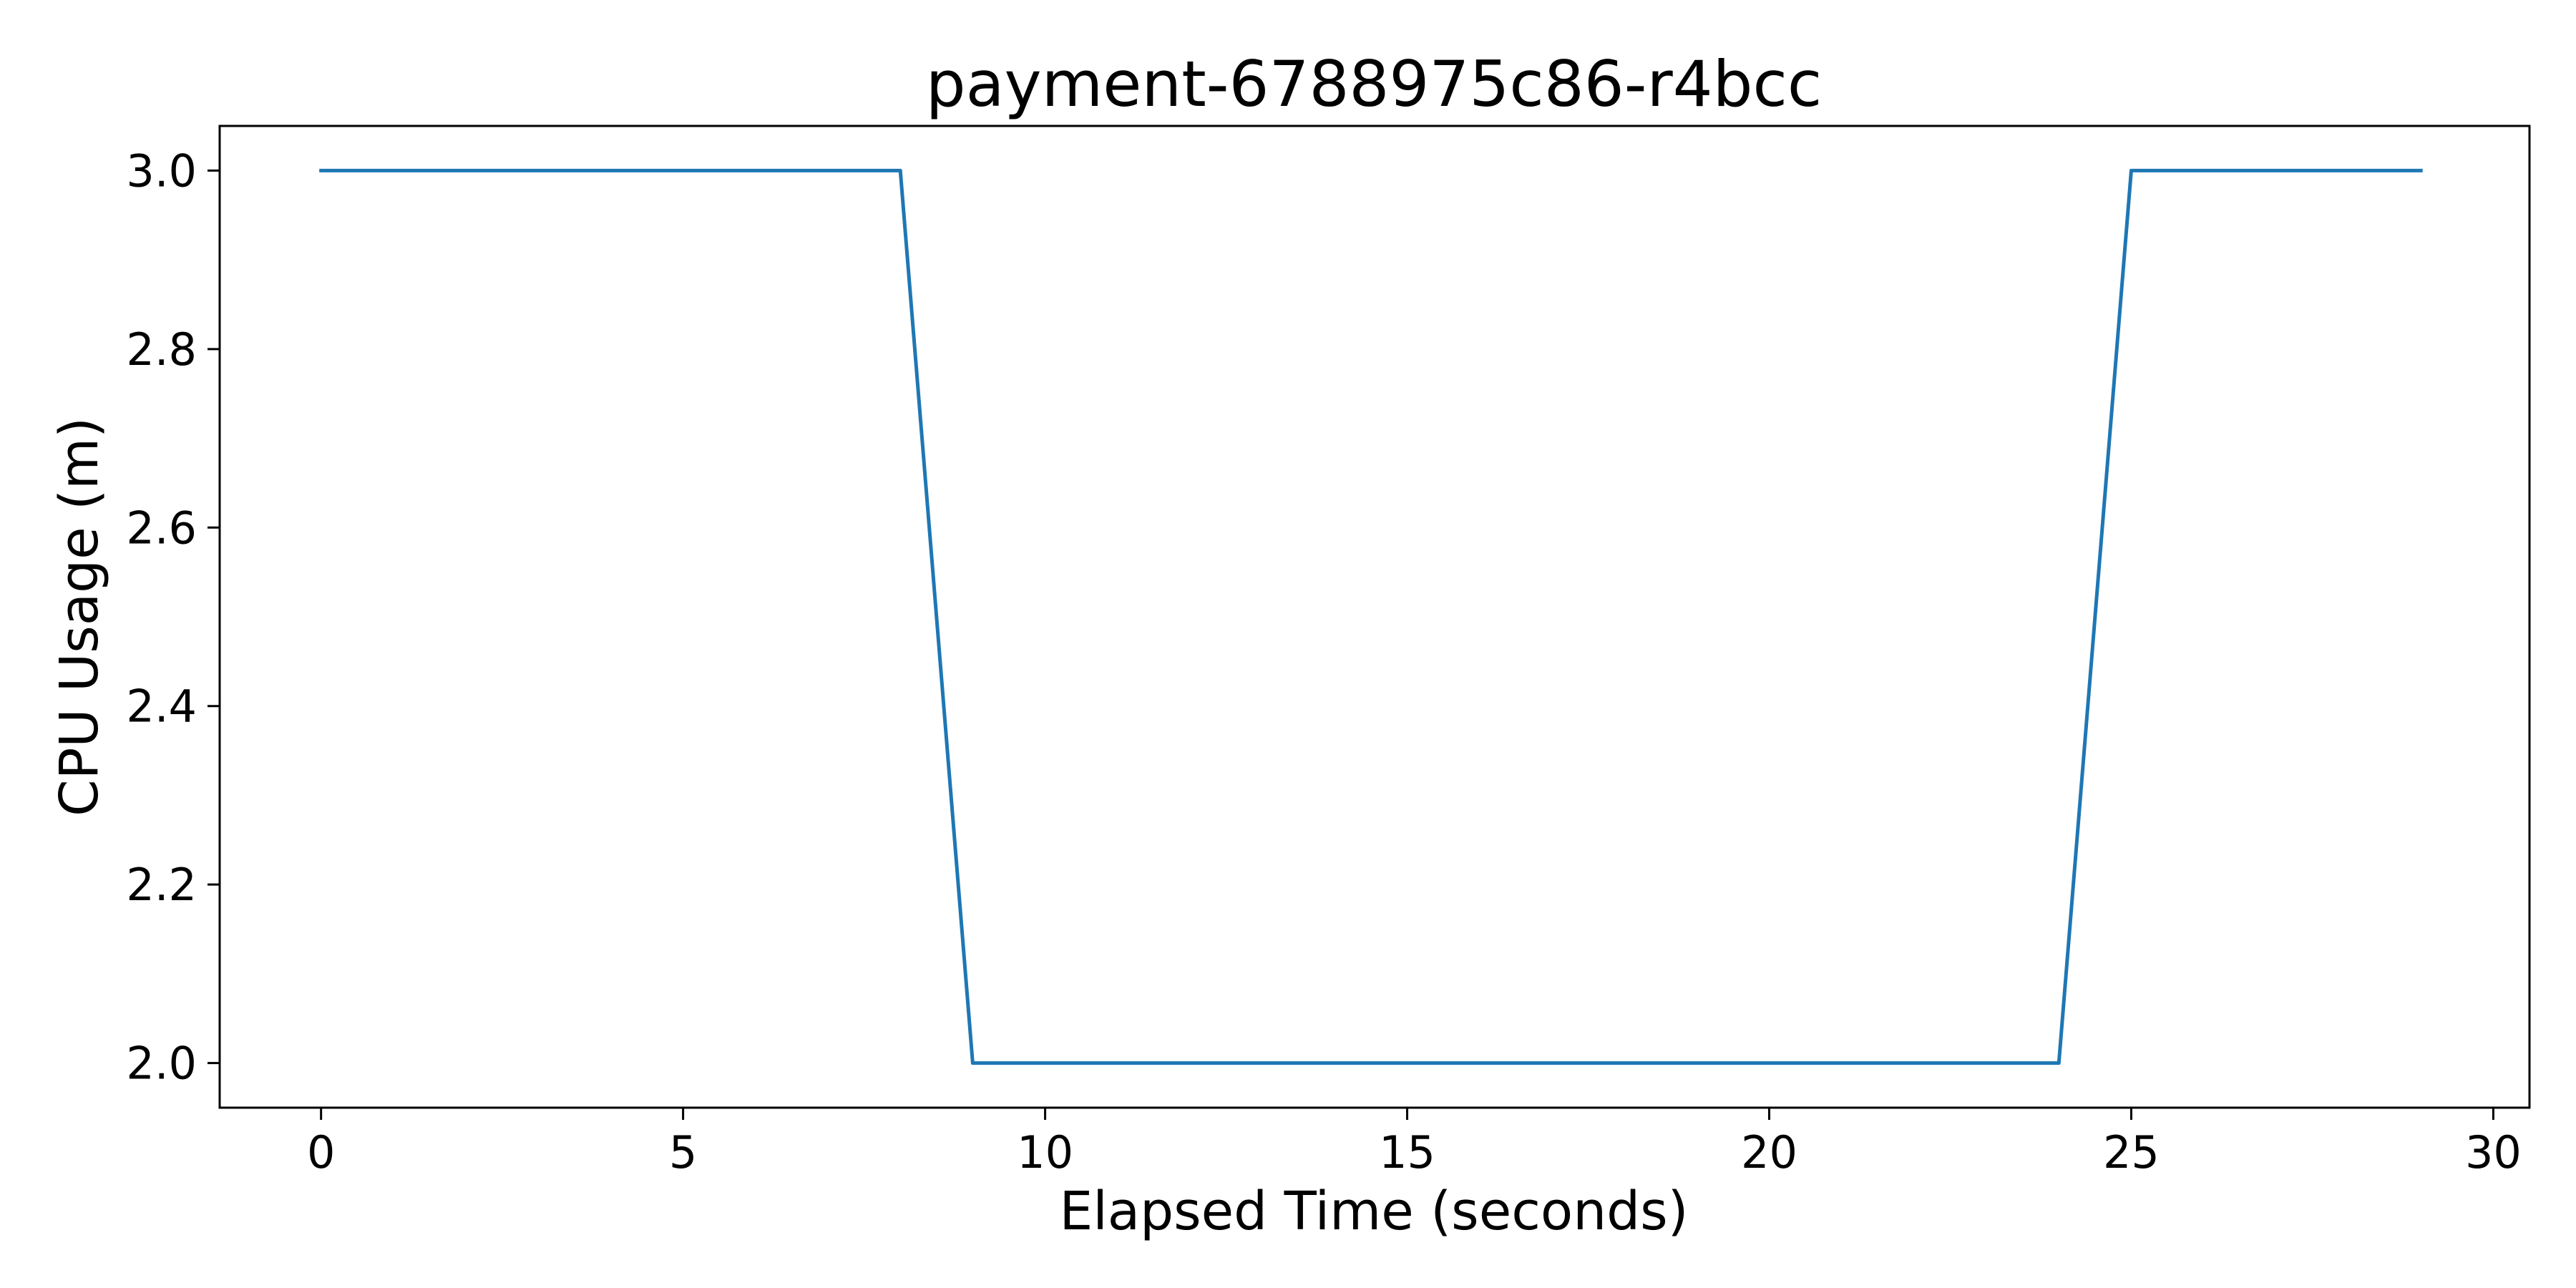  Describe the element at coordinates (161, 171) in the screenshot. I see `y-tick-label: 3.0` at that location.